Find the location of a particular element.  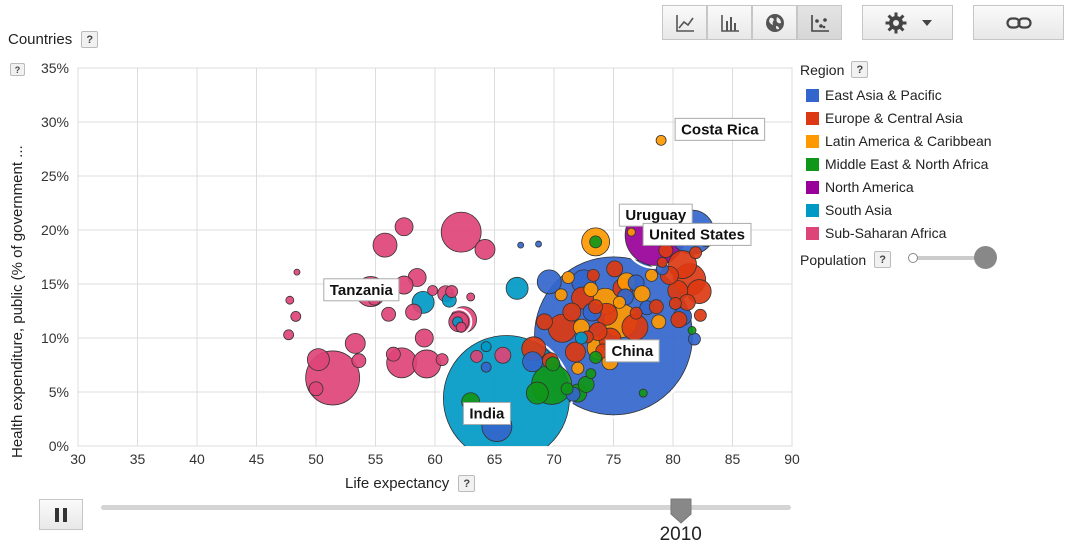

time-slider-handle is located at coordinates (681, 511).